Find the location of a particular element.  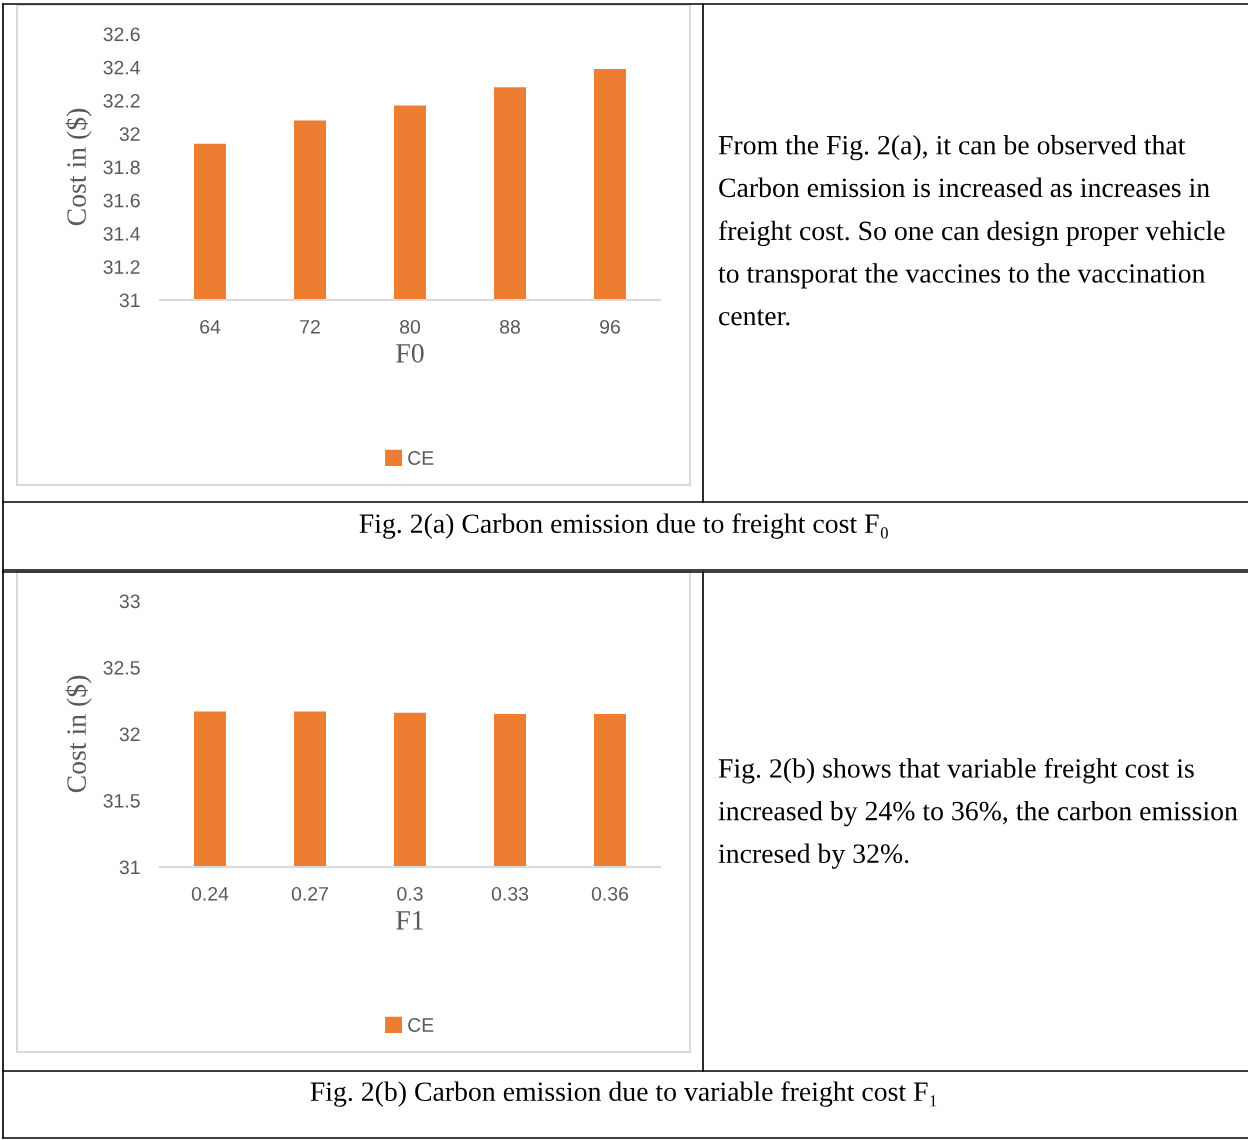

x-axis-title: F0 is located at coordinates (410, 353).